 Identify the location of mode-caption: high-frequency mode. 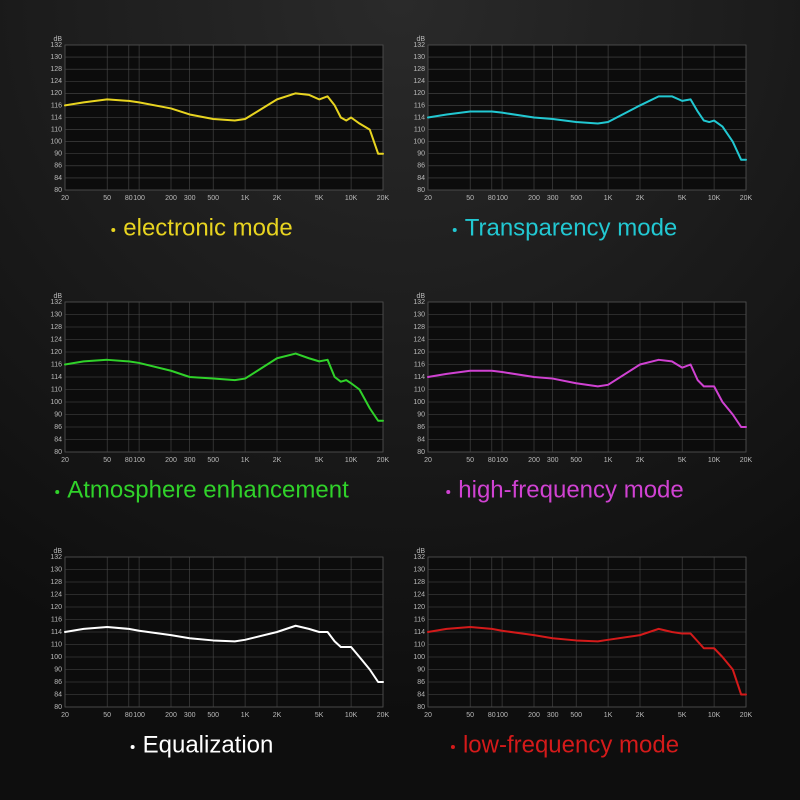
(570, 489).